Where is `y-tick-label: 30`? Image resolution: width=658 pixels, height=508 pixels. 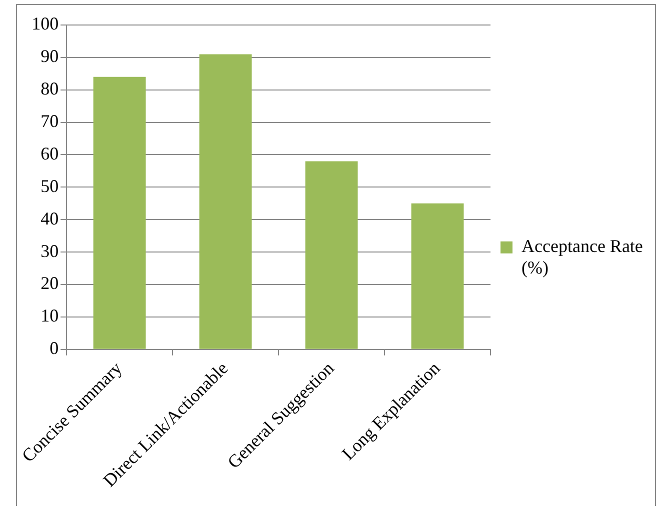 y-tick-label: 30 is located at coordinates (49, 250).